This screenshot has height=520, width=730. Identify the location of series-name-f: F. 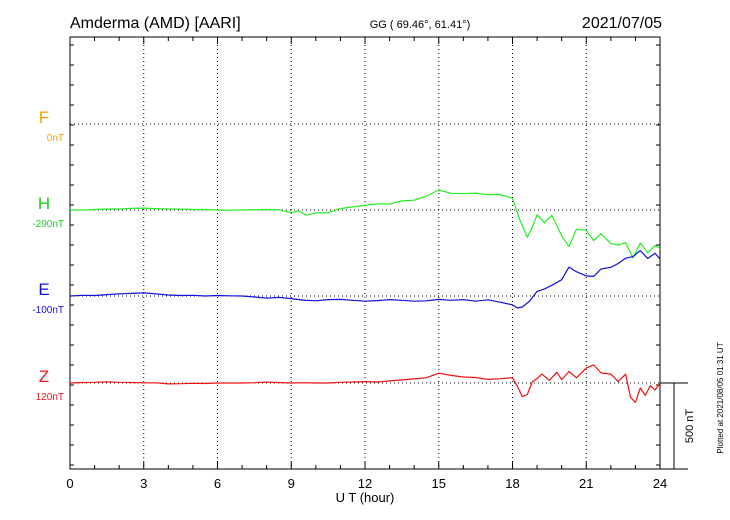
(44, 117).